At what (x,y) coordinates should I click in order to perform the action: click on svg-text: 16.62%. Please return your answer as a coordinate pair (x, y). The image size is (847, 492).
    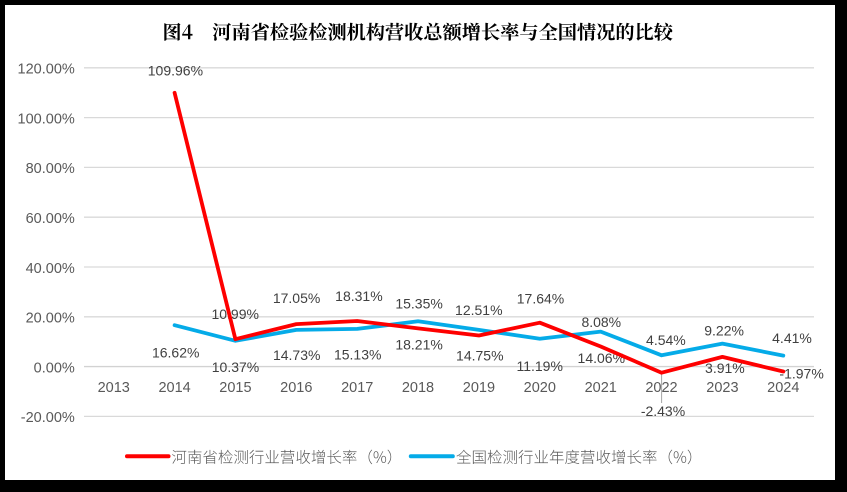
    Looking at the image, I should click on (175, 353).